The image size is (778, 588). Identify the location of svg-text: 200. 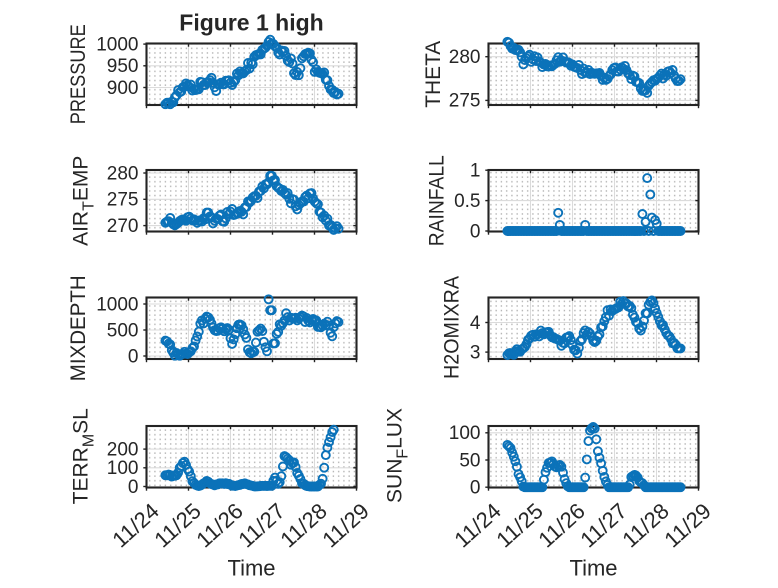
(123, 449).